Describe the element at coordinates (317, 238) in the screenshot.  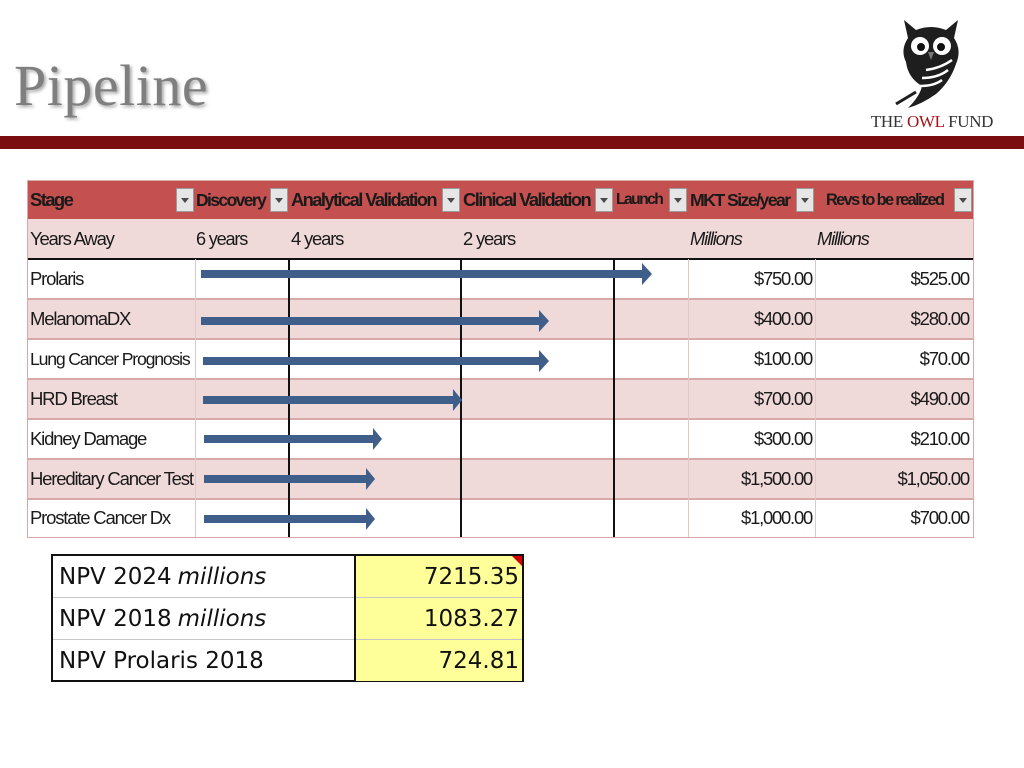
I see `analytical-years: 4 years` at that location.